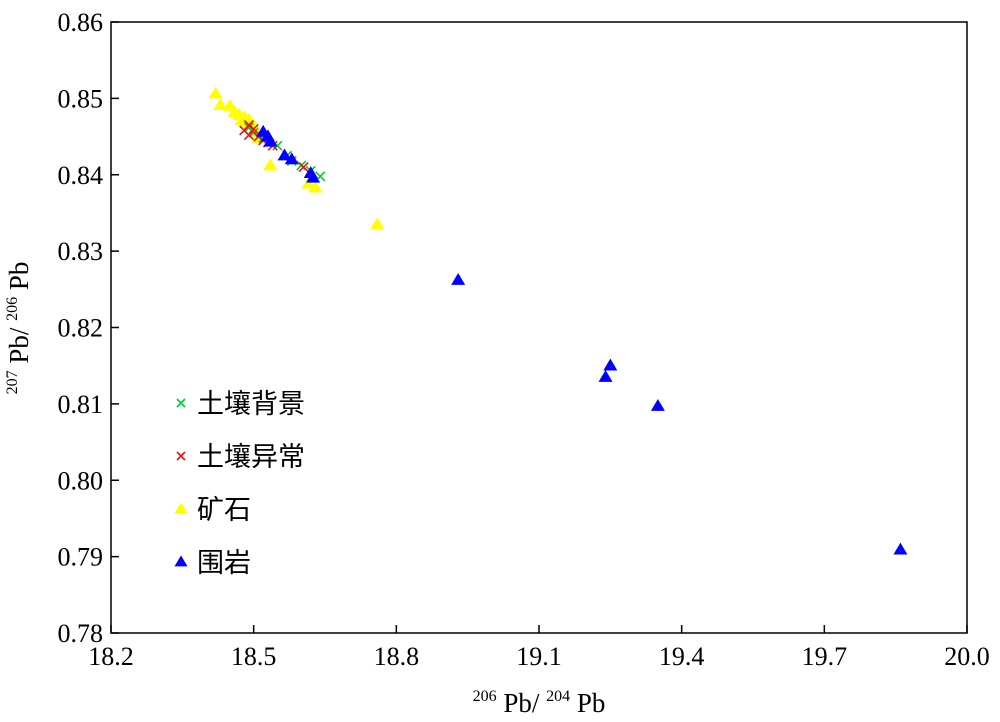 This screenshot has width=1000, height=722. What do you see at coordinates (81, 251) in the screenshot?
I see `y-tick-label: 0.83` at bounding box center [81, 251].